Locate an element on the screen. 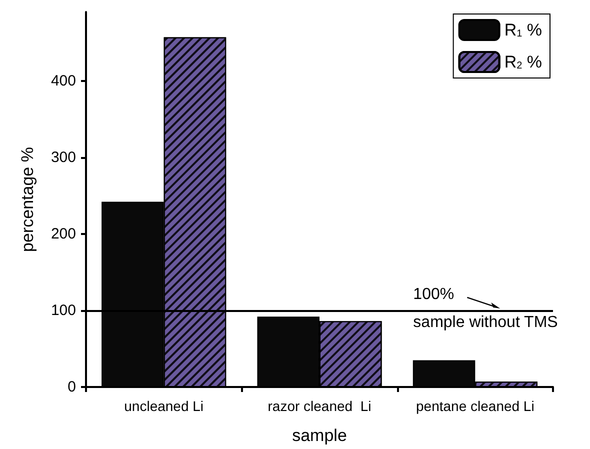  x-tick-label: pentane cleaned Li is located at coordinates (475, 406).